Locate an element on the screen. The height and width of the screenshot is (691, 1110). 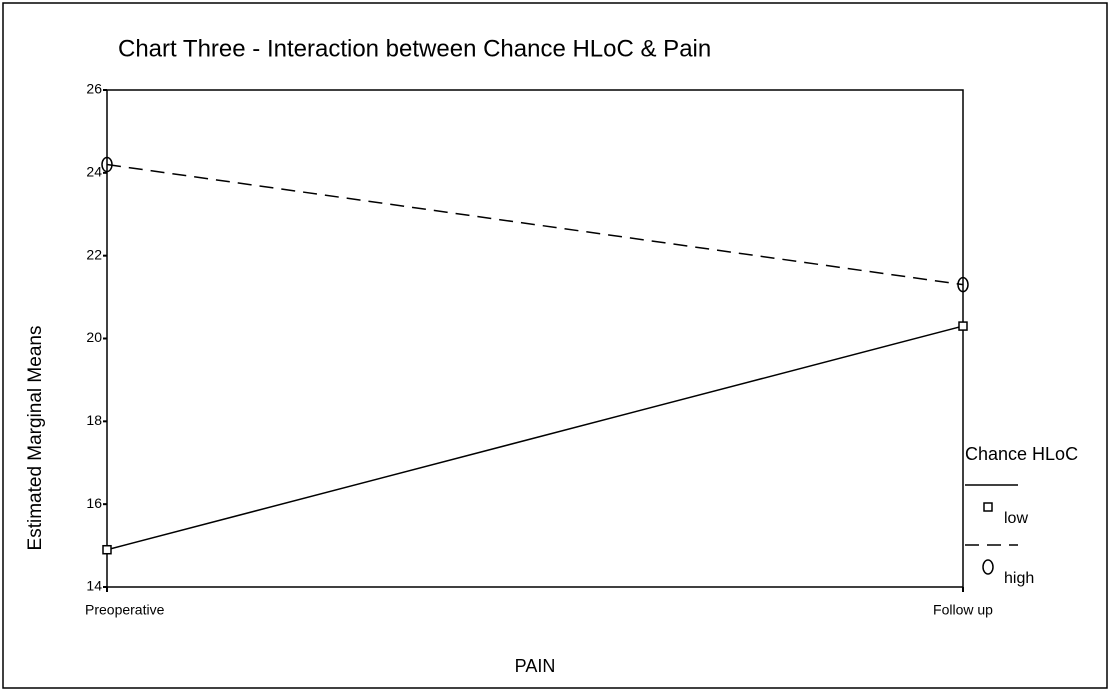
series-line is located at coordinates (535, 224).